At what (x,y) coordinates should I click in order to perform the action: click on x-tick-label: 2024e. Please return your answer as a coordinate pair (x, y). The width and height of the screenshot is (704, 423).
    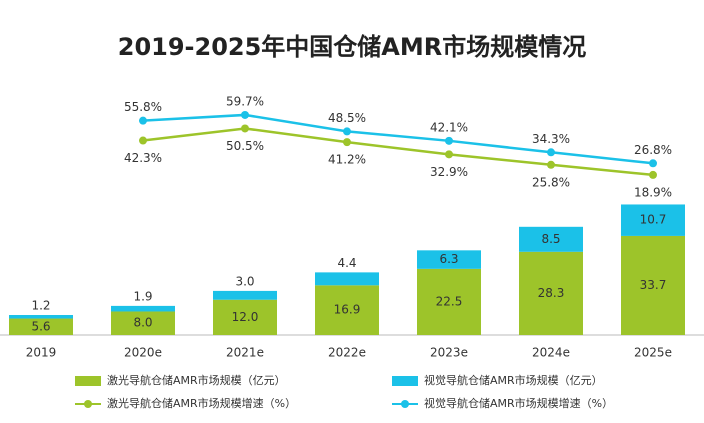
    Looking at the image, I should click on (551, 353).